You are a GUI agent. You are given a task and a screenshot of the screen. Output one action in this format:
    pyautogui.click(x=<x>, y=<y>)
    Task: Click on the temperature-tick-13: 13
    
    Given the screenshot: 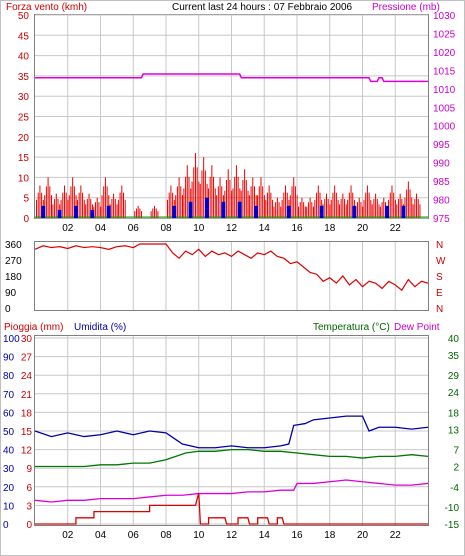 What is the action you would take?
    pyautogui.click(x=454, y=430)
    